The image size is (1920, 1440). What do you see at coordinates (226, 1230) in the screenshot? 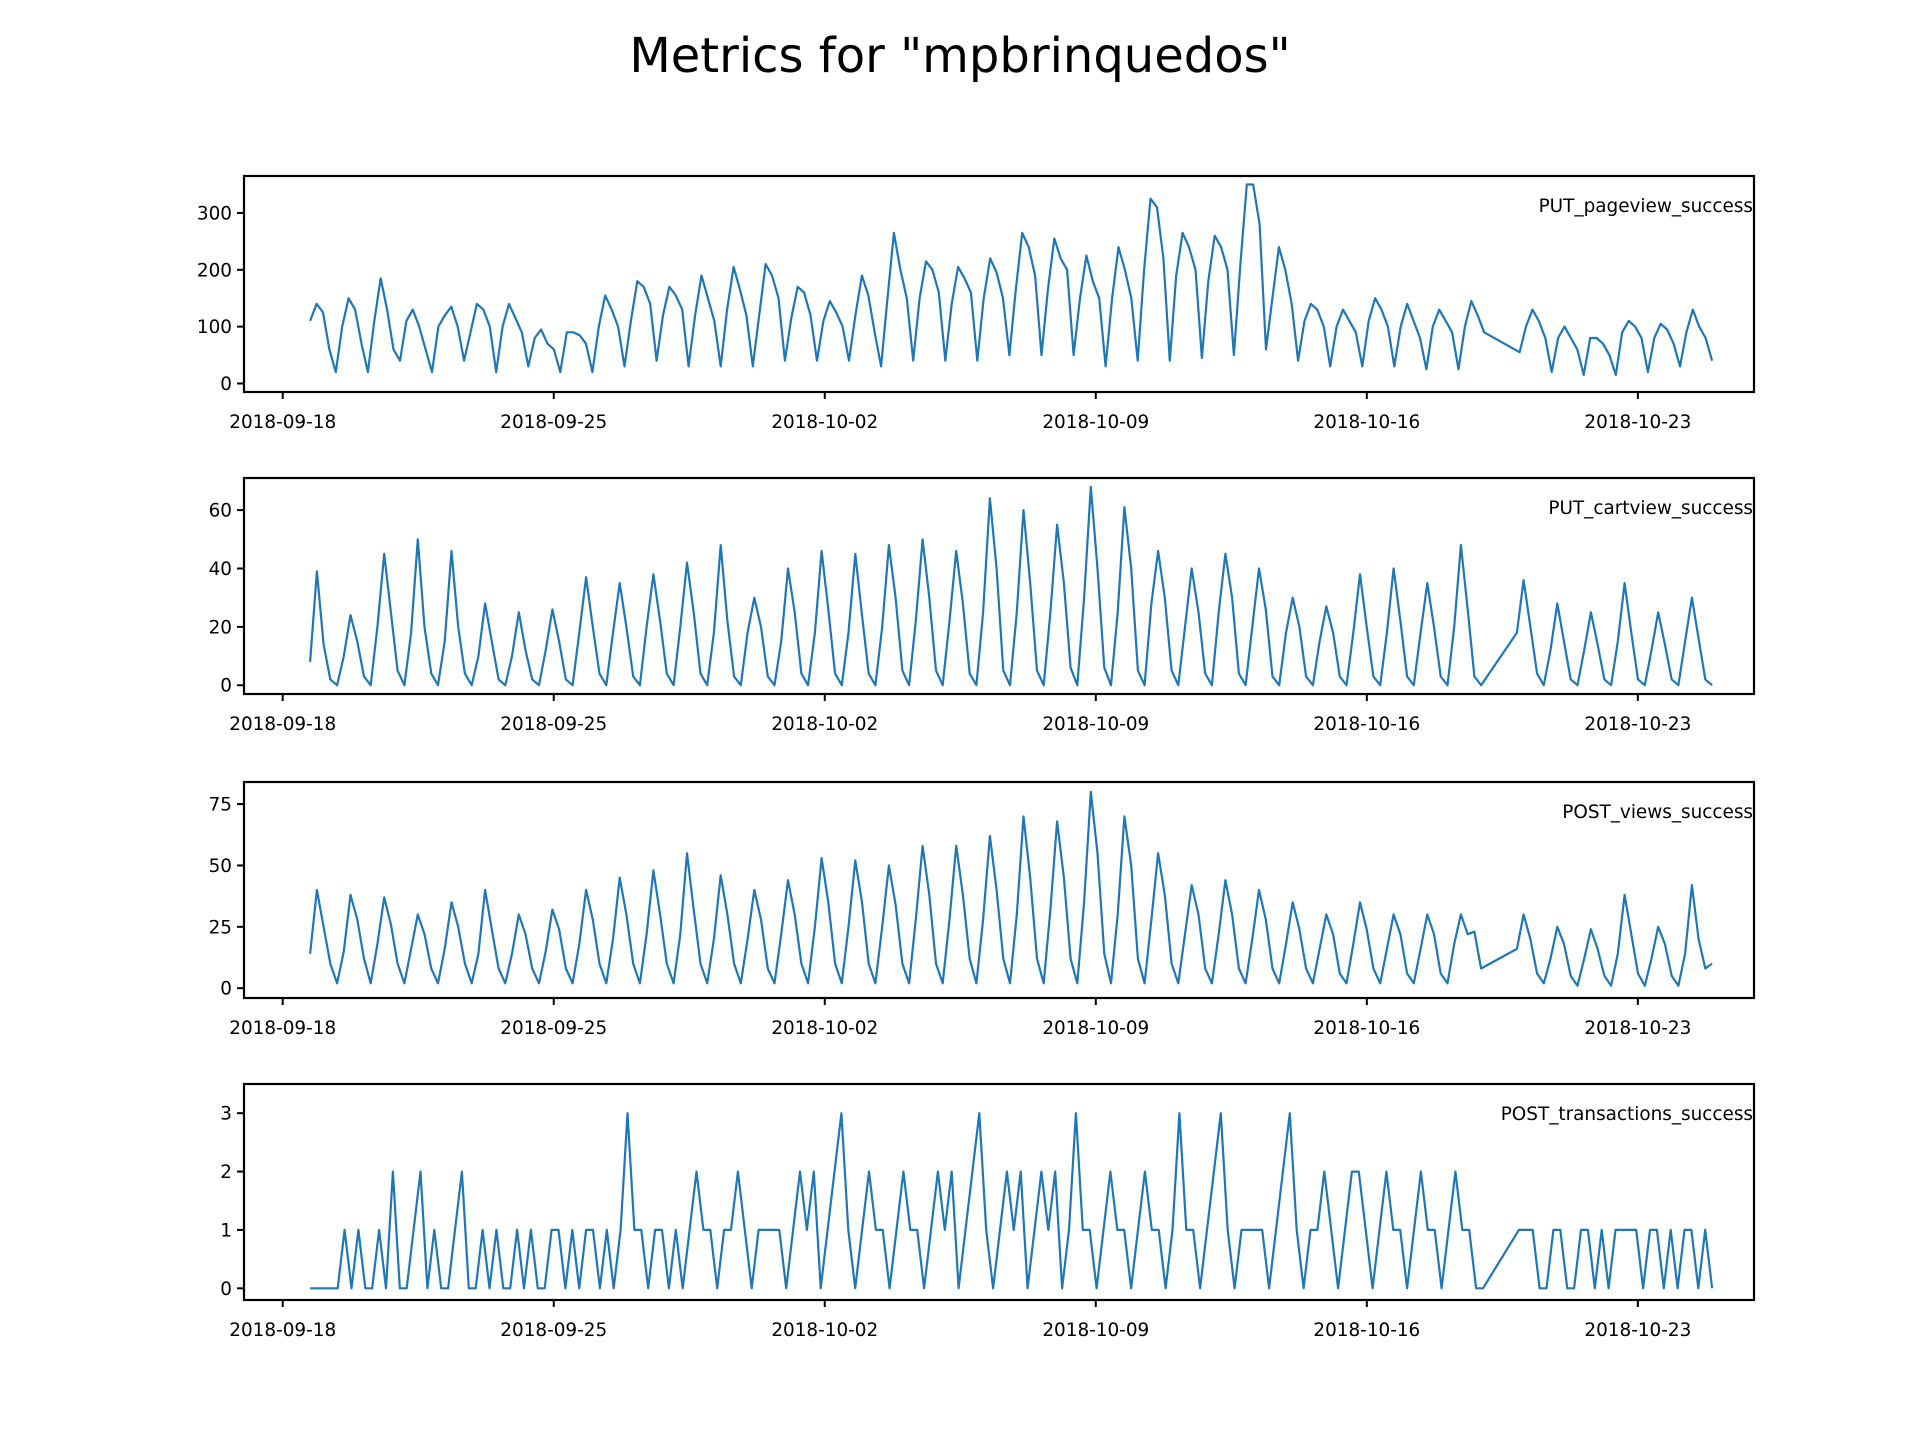
I see `y-tick-label: 1` at bounding box center [226, 1230].